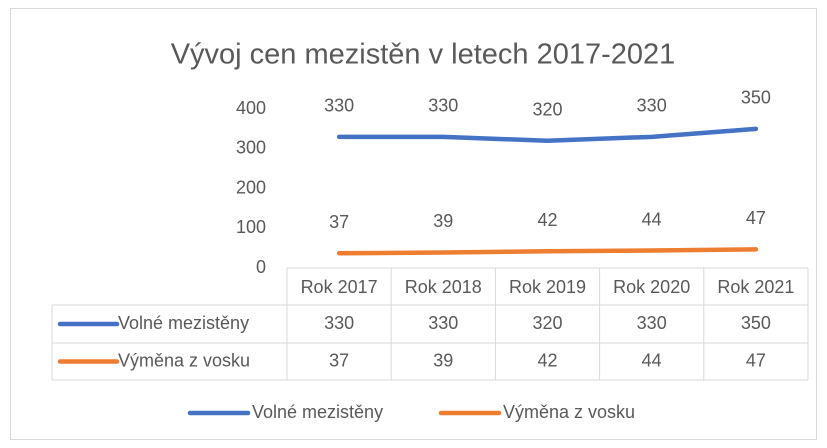 This screenshot has height=448, width=827. What do you see at coordinates (652, 360) in the screenshot?
I see `table-cell: 44` at bounding box center [652, 360].